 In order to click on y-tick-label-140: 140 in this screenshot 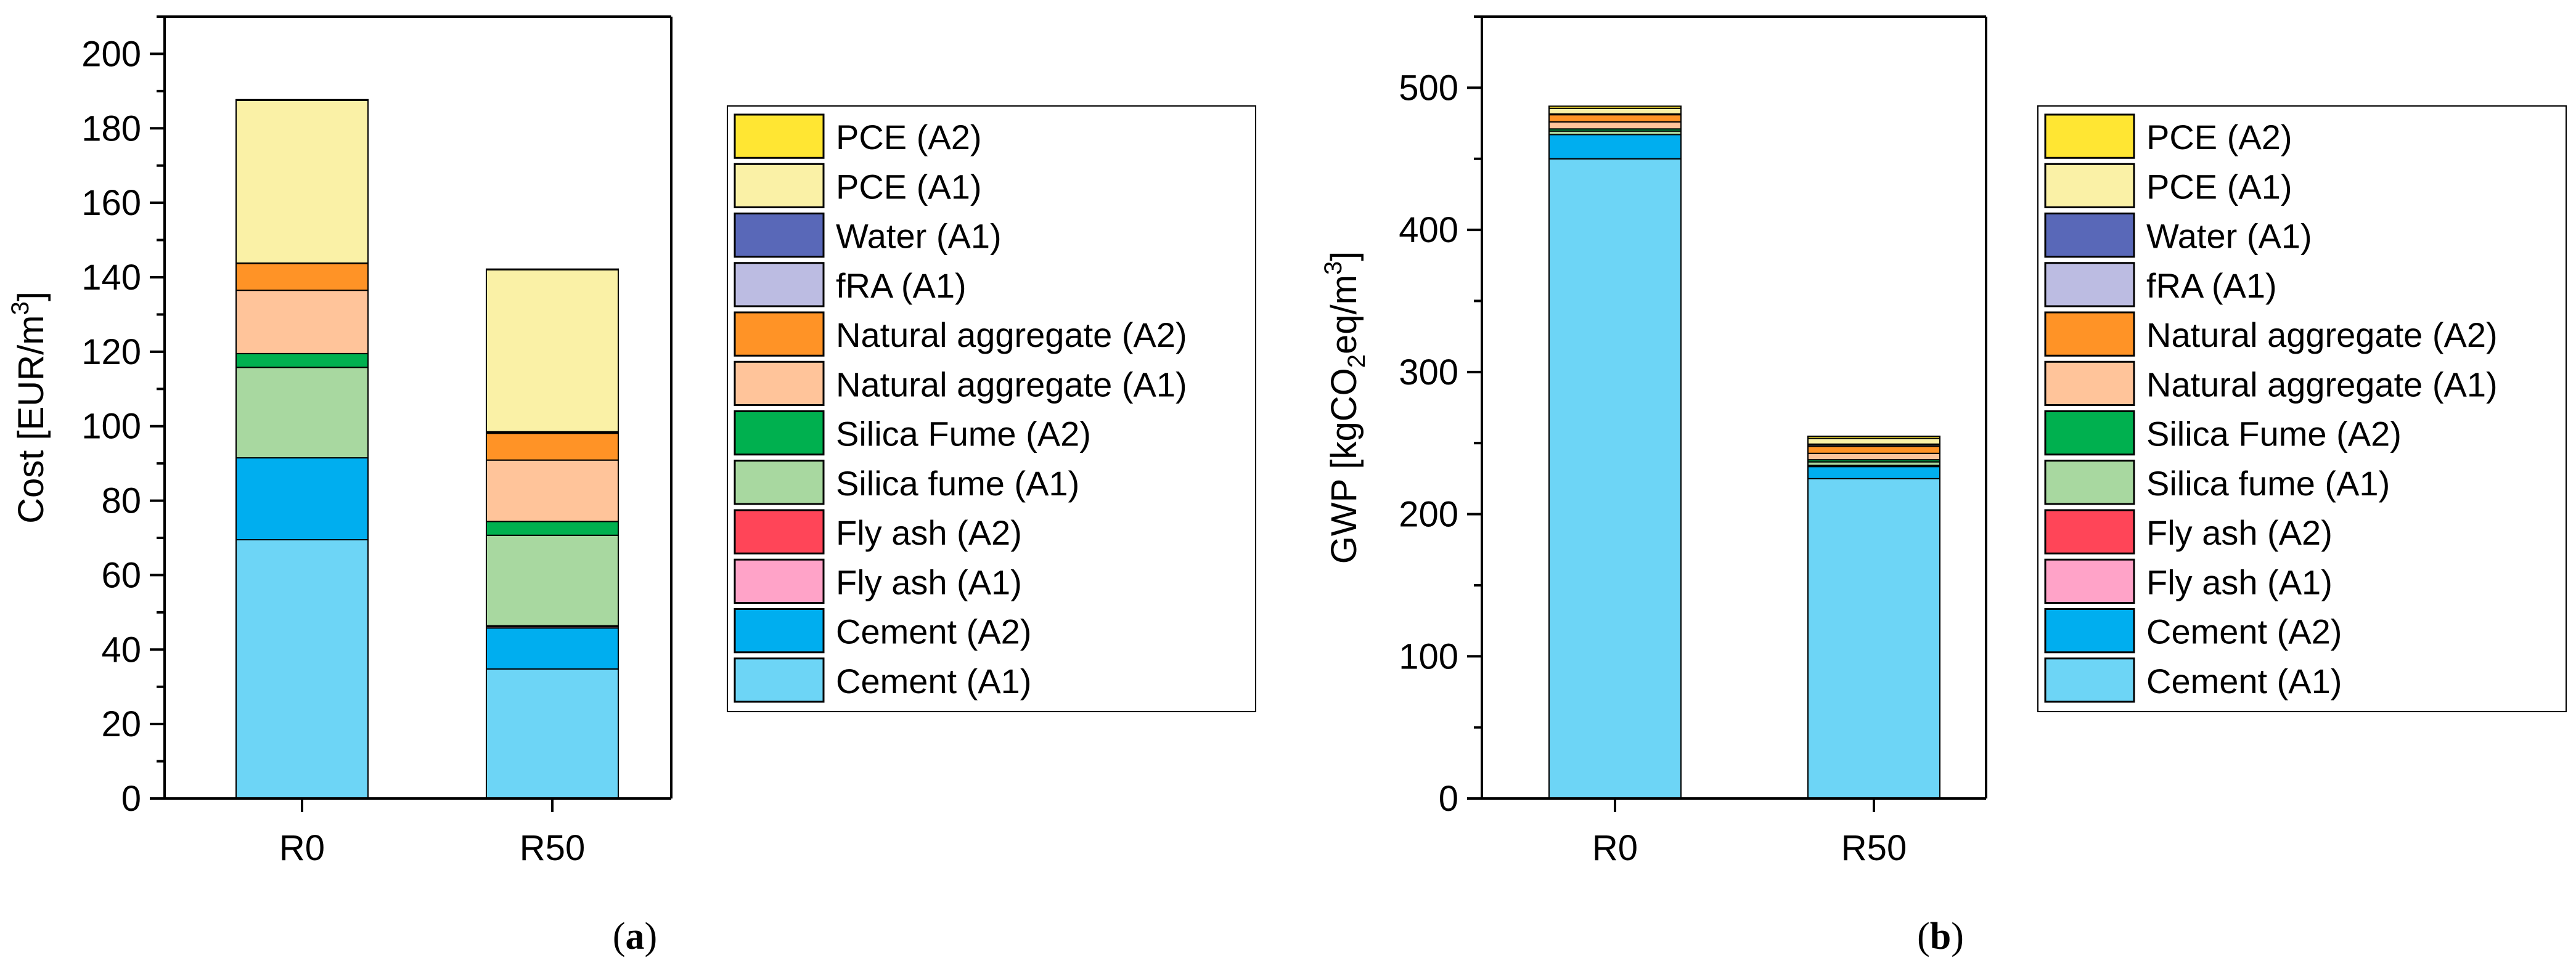, I will do `click(111, 278)`.